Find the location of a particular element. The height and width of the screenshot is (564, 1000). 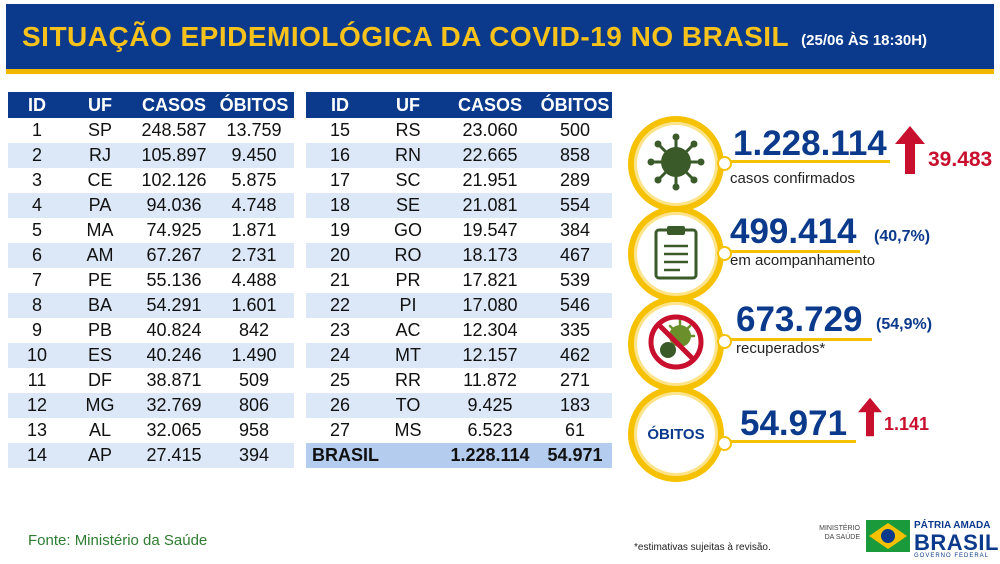

cell-id: 20 is located at coordinates (340, 255).